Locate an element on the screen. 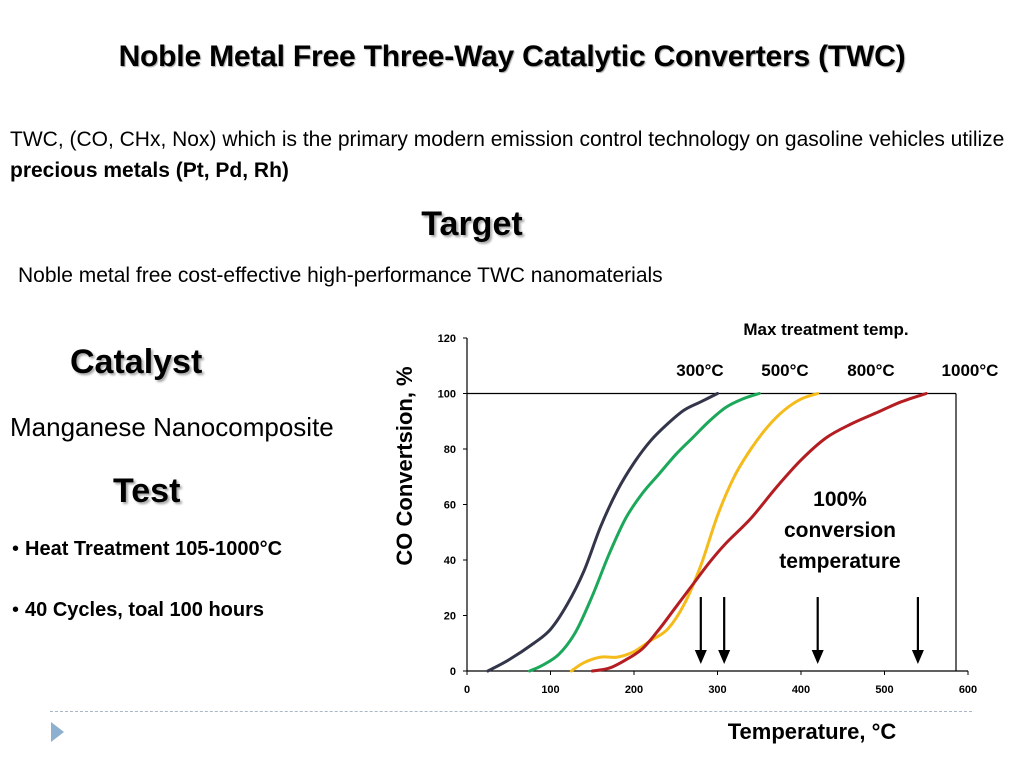  y-tick-label: 0 is located at coordinates (453, 672).